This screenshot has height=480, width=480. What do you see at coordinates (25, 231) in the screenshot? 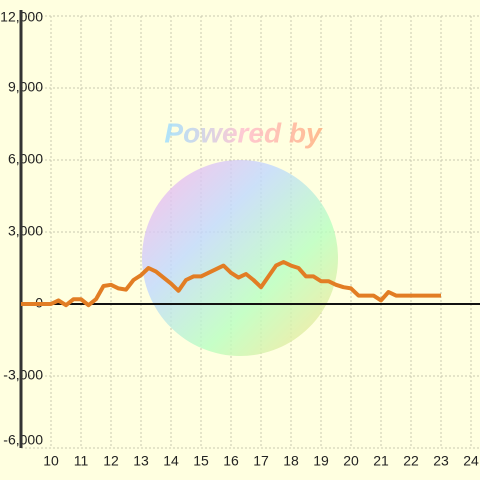
I see `y-tick-label: 3,000` at bounding box center [25, 231].